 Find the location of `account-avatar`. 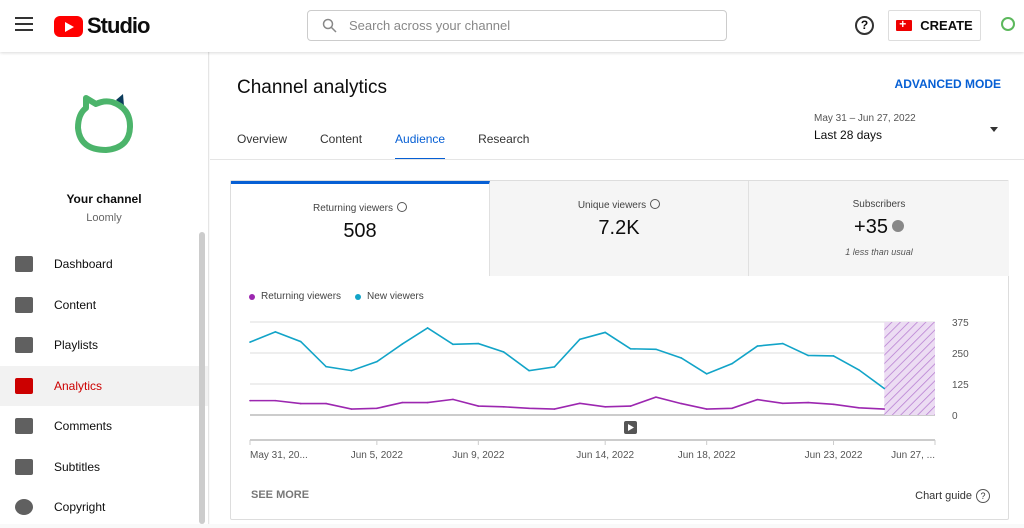

account-avatar is located at coordinates (1008, 24).